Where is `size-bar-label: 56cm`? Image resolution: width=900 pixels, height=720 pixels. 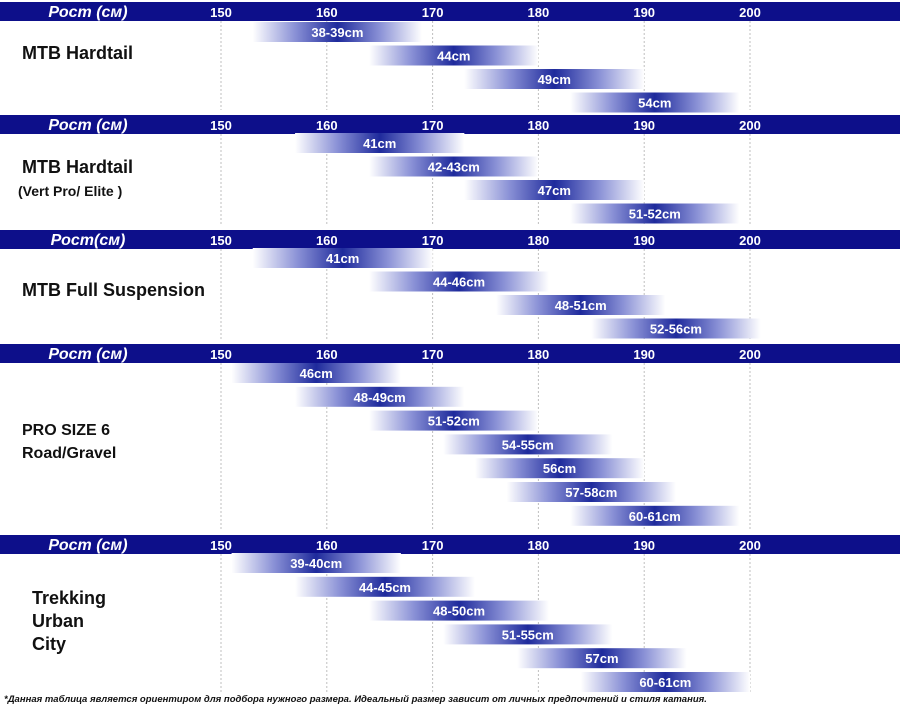 size-bar-label: 56cm is located at coordinates (559, 468).